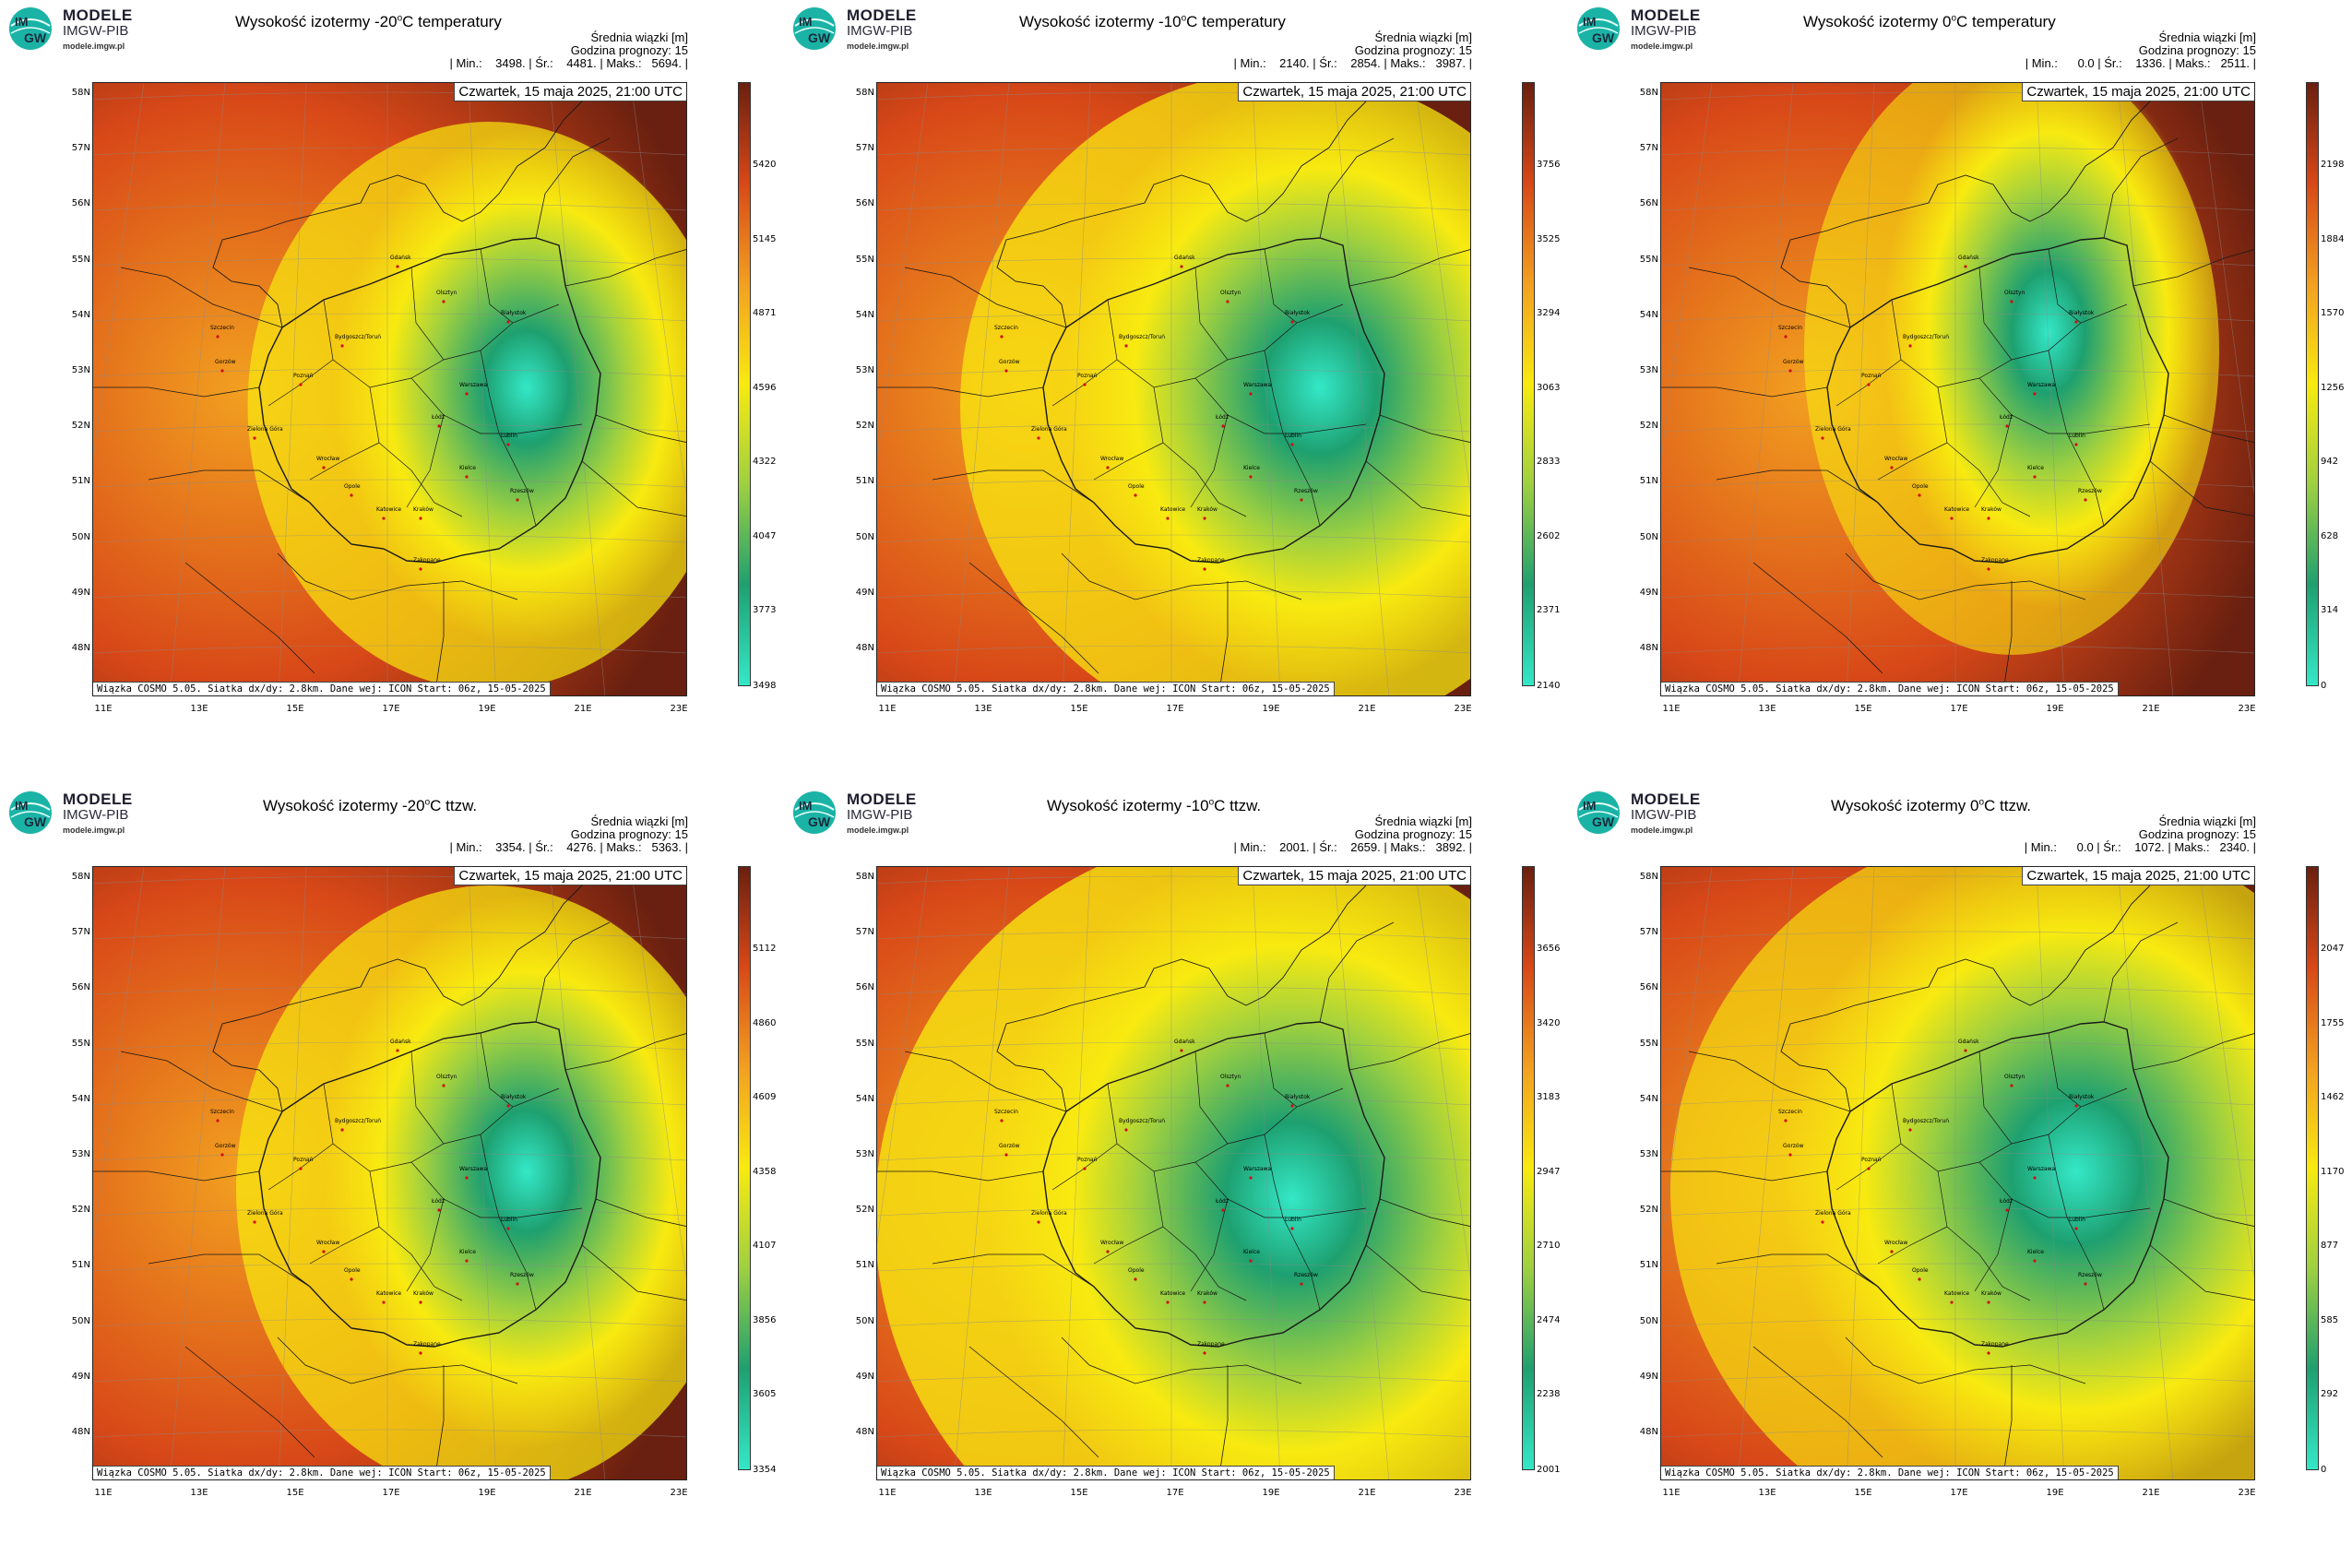 The height and width of the screenshot is (1568, 2352). What do you see at coordinates (583, 709) in the screenshot?
I see `lon-label: 21E` at bounding box center [583, 709].